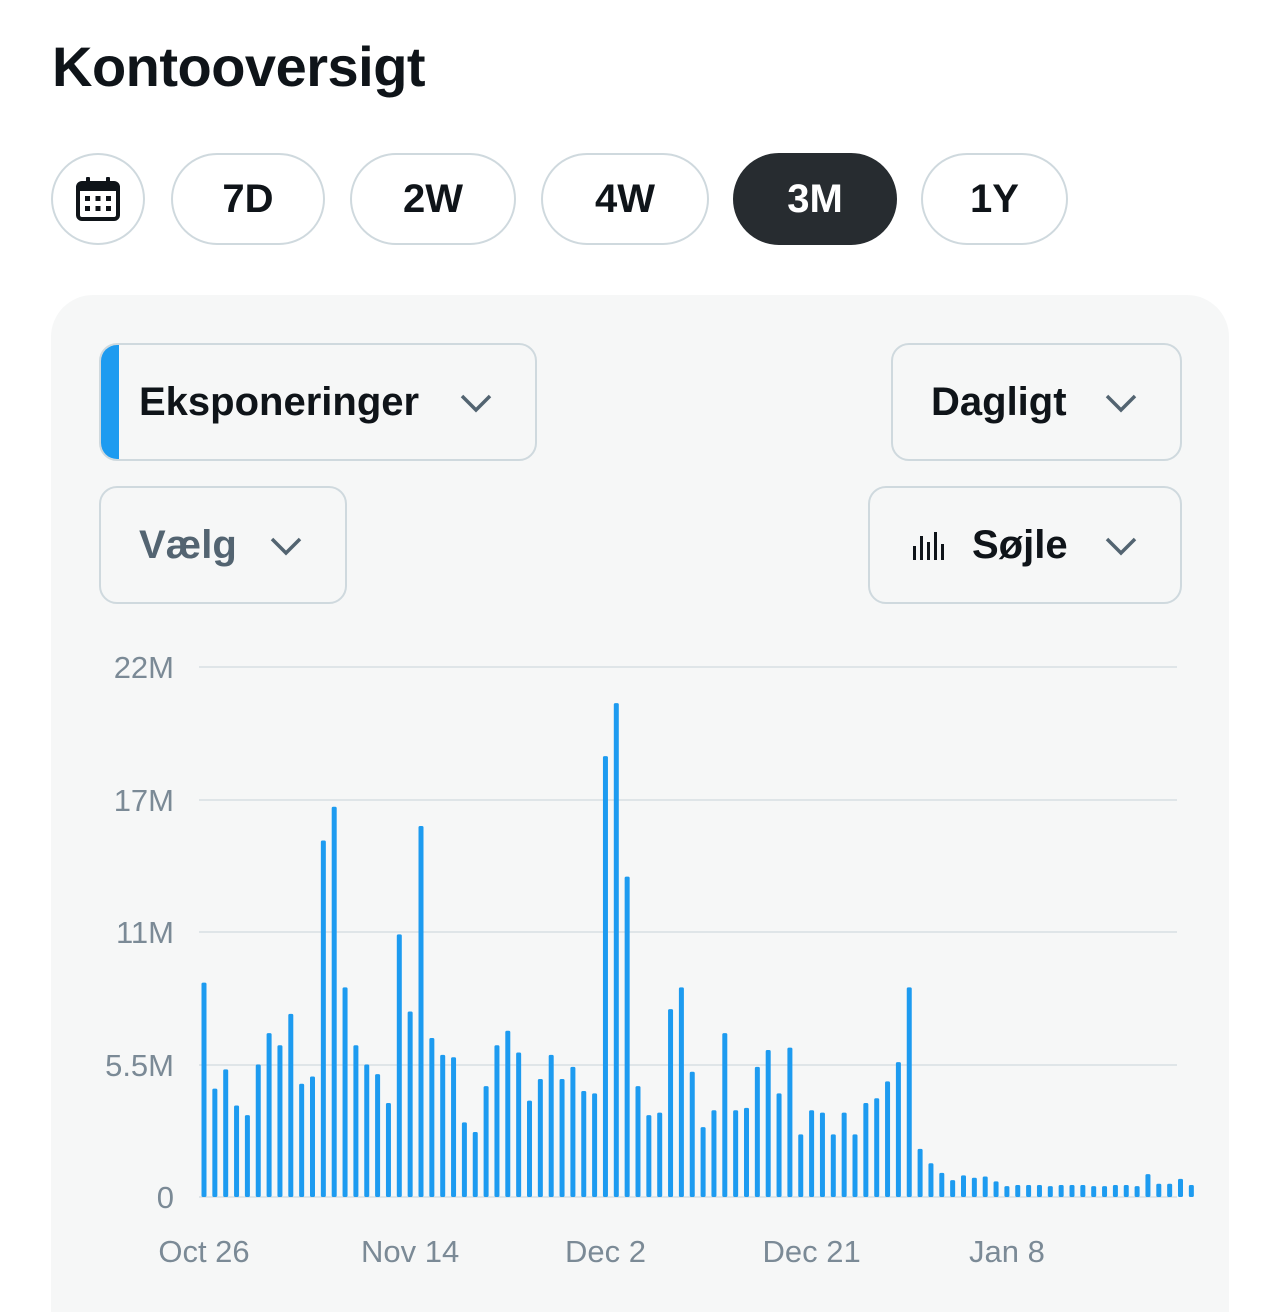 The height and width of the screenshot is (1312, 1280). I want to click on interval-dropdown: Dagligt, so click(1036, 402).